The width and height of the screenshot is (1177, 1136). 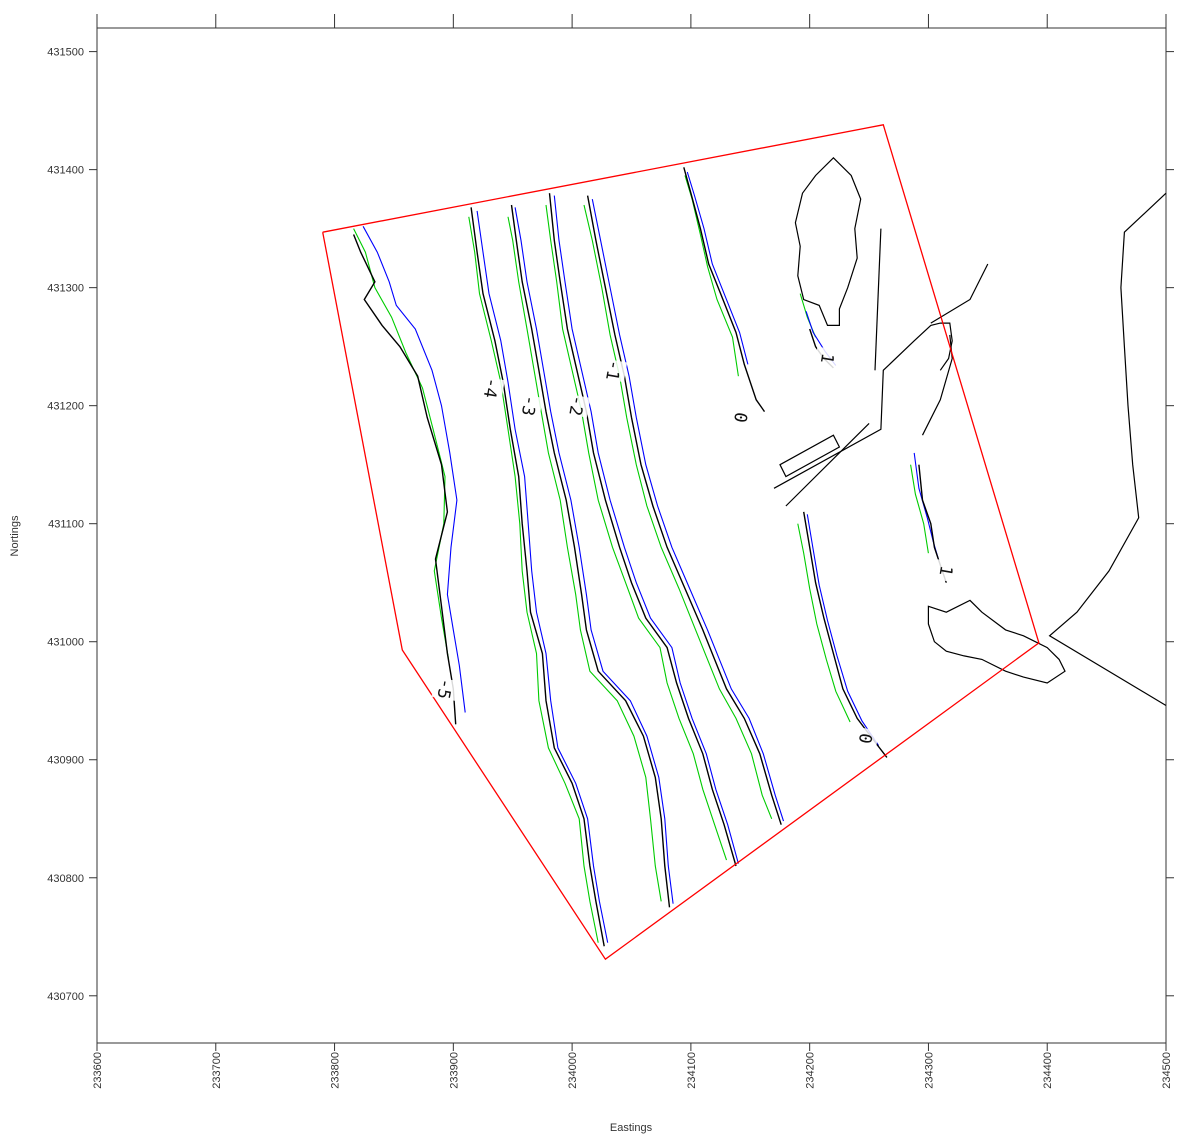 What do you see at coordinates (1107, 449) in the screenshot?
I see `land-coast-east` at bounding box center [1107, 449].